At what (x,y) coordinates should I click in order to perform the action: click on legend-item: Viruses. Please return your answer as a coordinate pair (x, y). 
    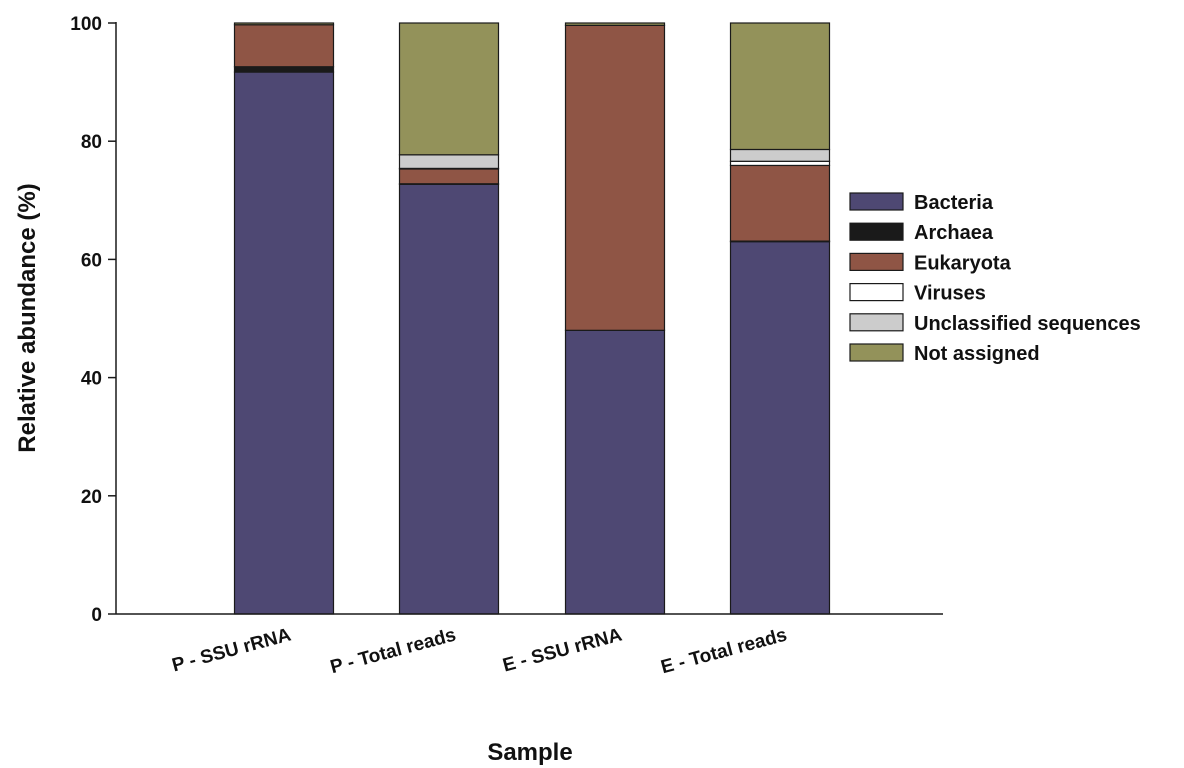
    Looking at the image, I should click on (917, 294).